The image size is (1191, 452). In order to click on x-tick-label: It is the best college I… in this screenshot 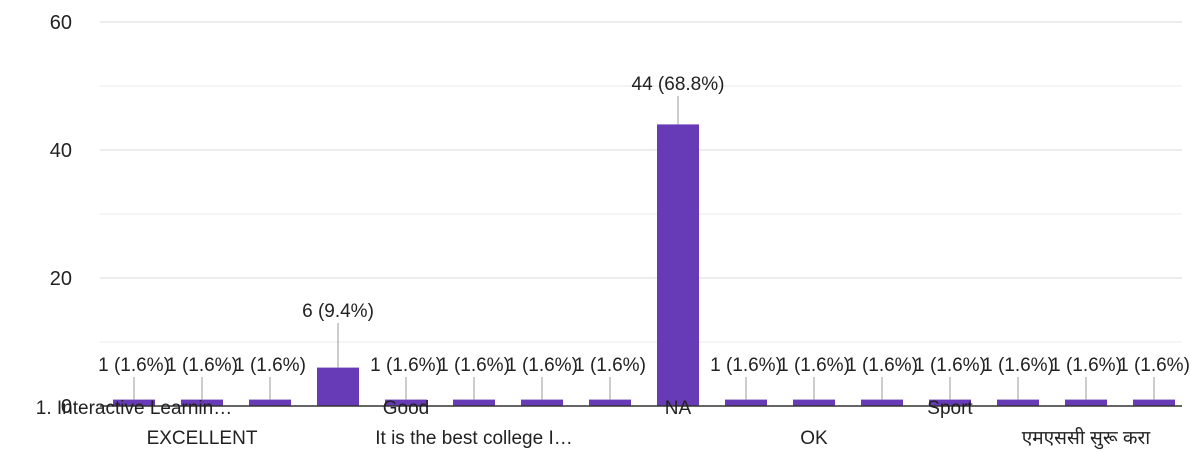, I will do `click(474, 438)`.